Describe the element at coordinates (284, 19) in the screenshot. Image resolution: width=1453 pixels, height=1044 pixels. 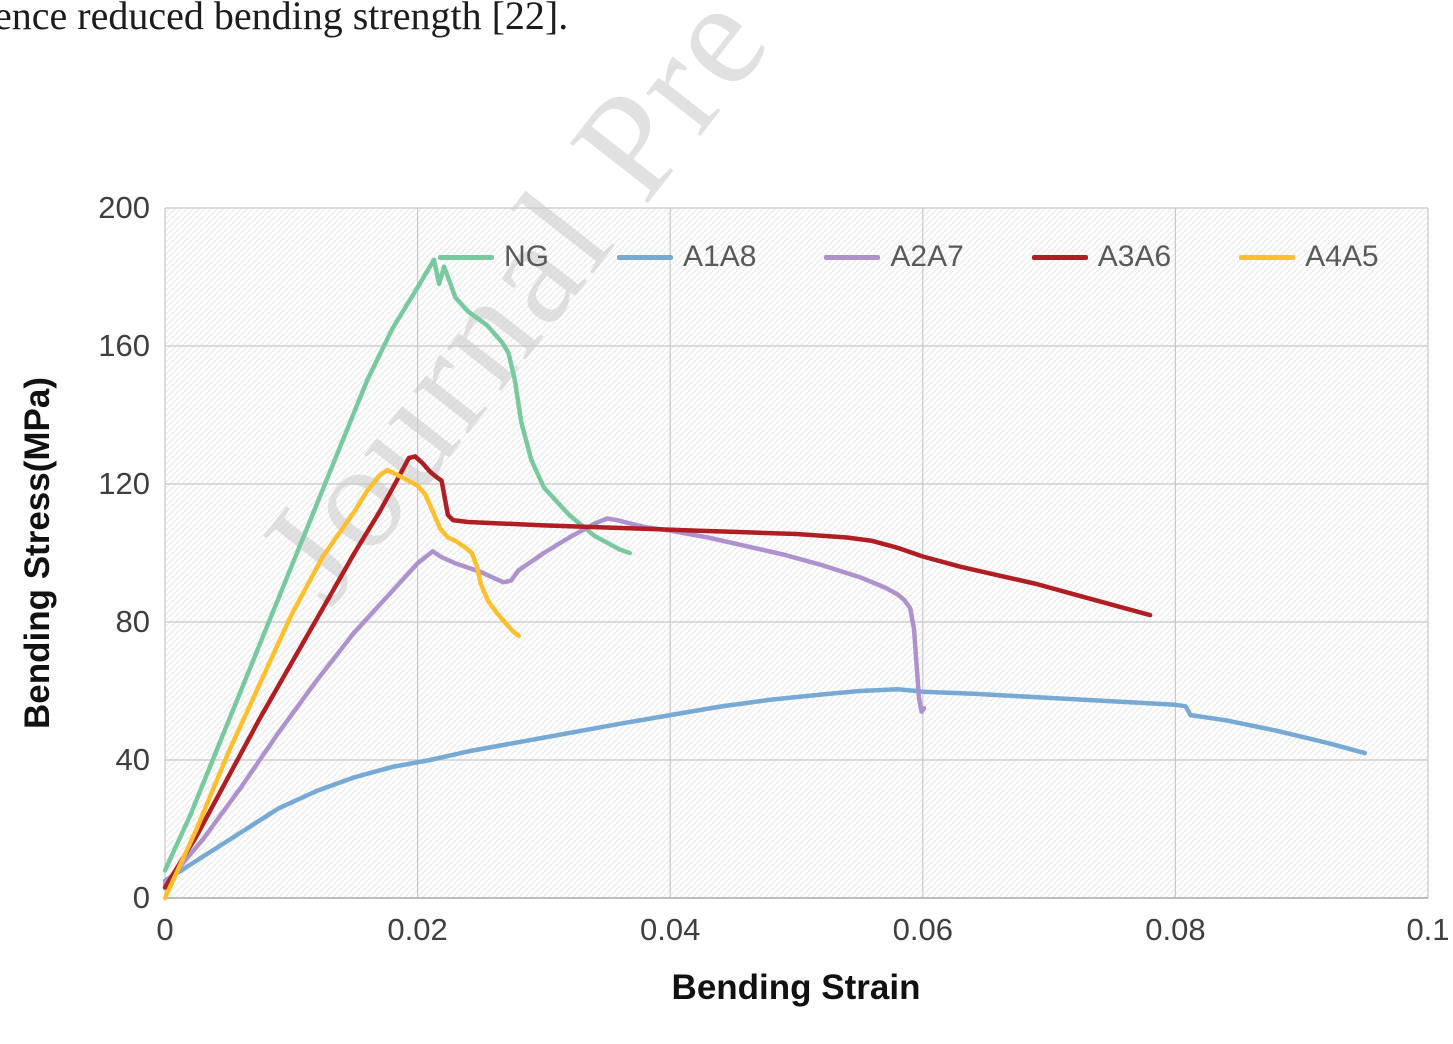
I see `document-body-text: ence reduced bending strength [22].` at that location.